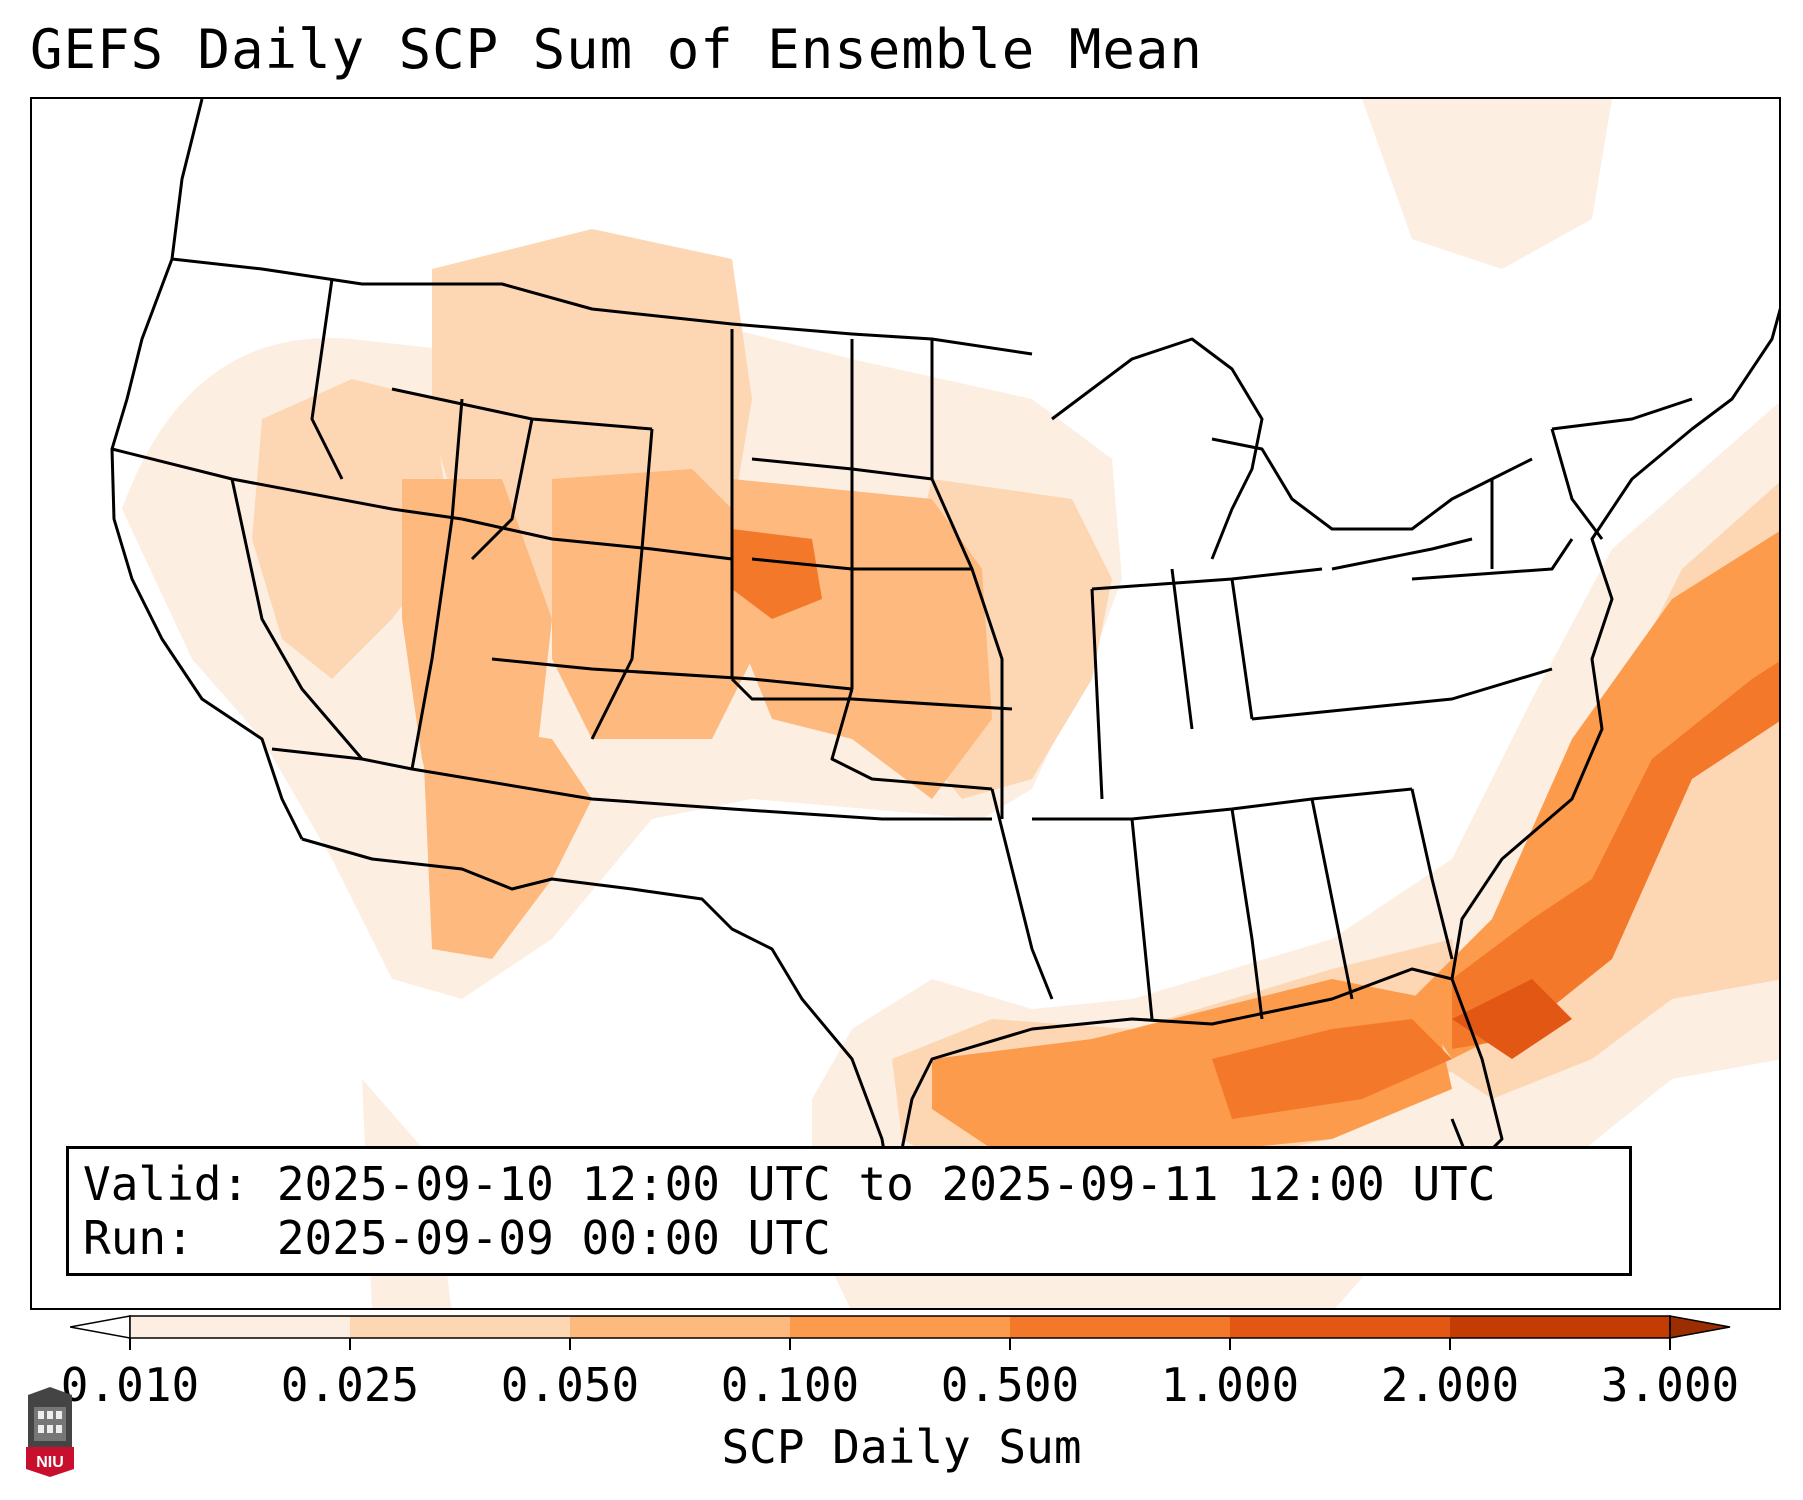  I want to click on colorbar-tick-label: 3.000, so click(1670, 1385).